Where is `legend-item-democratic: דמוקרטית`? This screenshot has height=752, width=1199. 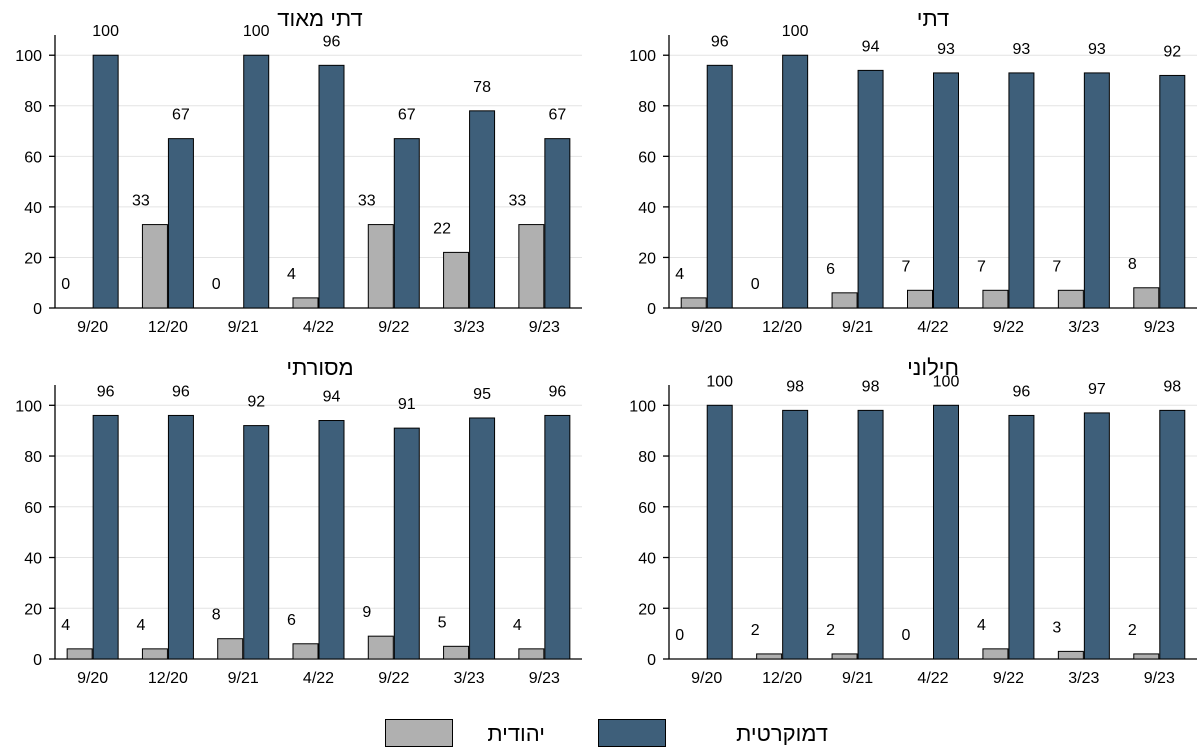 legend-item-democratic: דמוקרטית is located at coordinates (713, 734).